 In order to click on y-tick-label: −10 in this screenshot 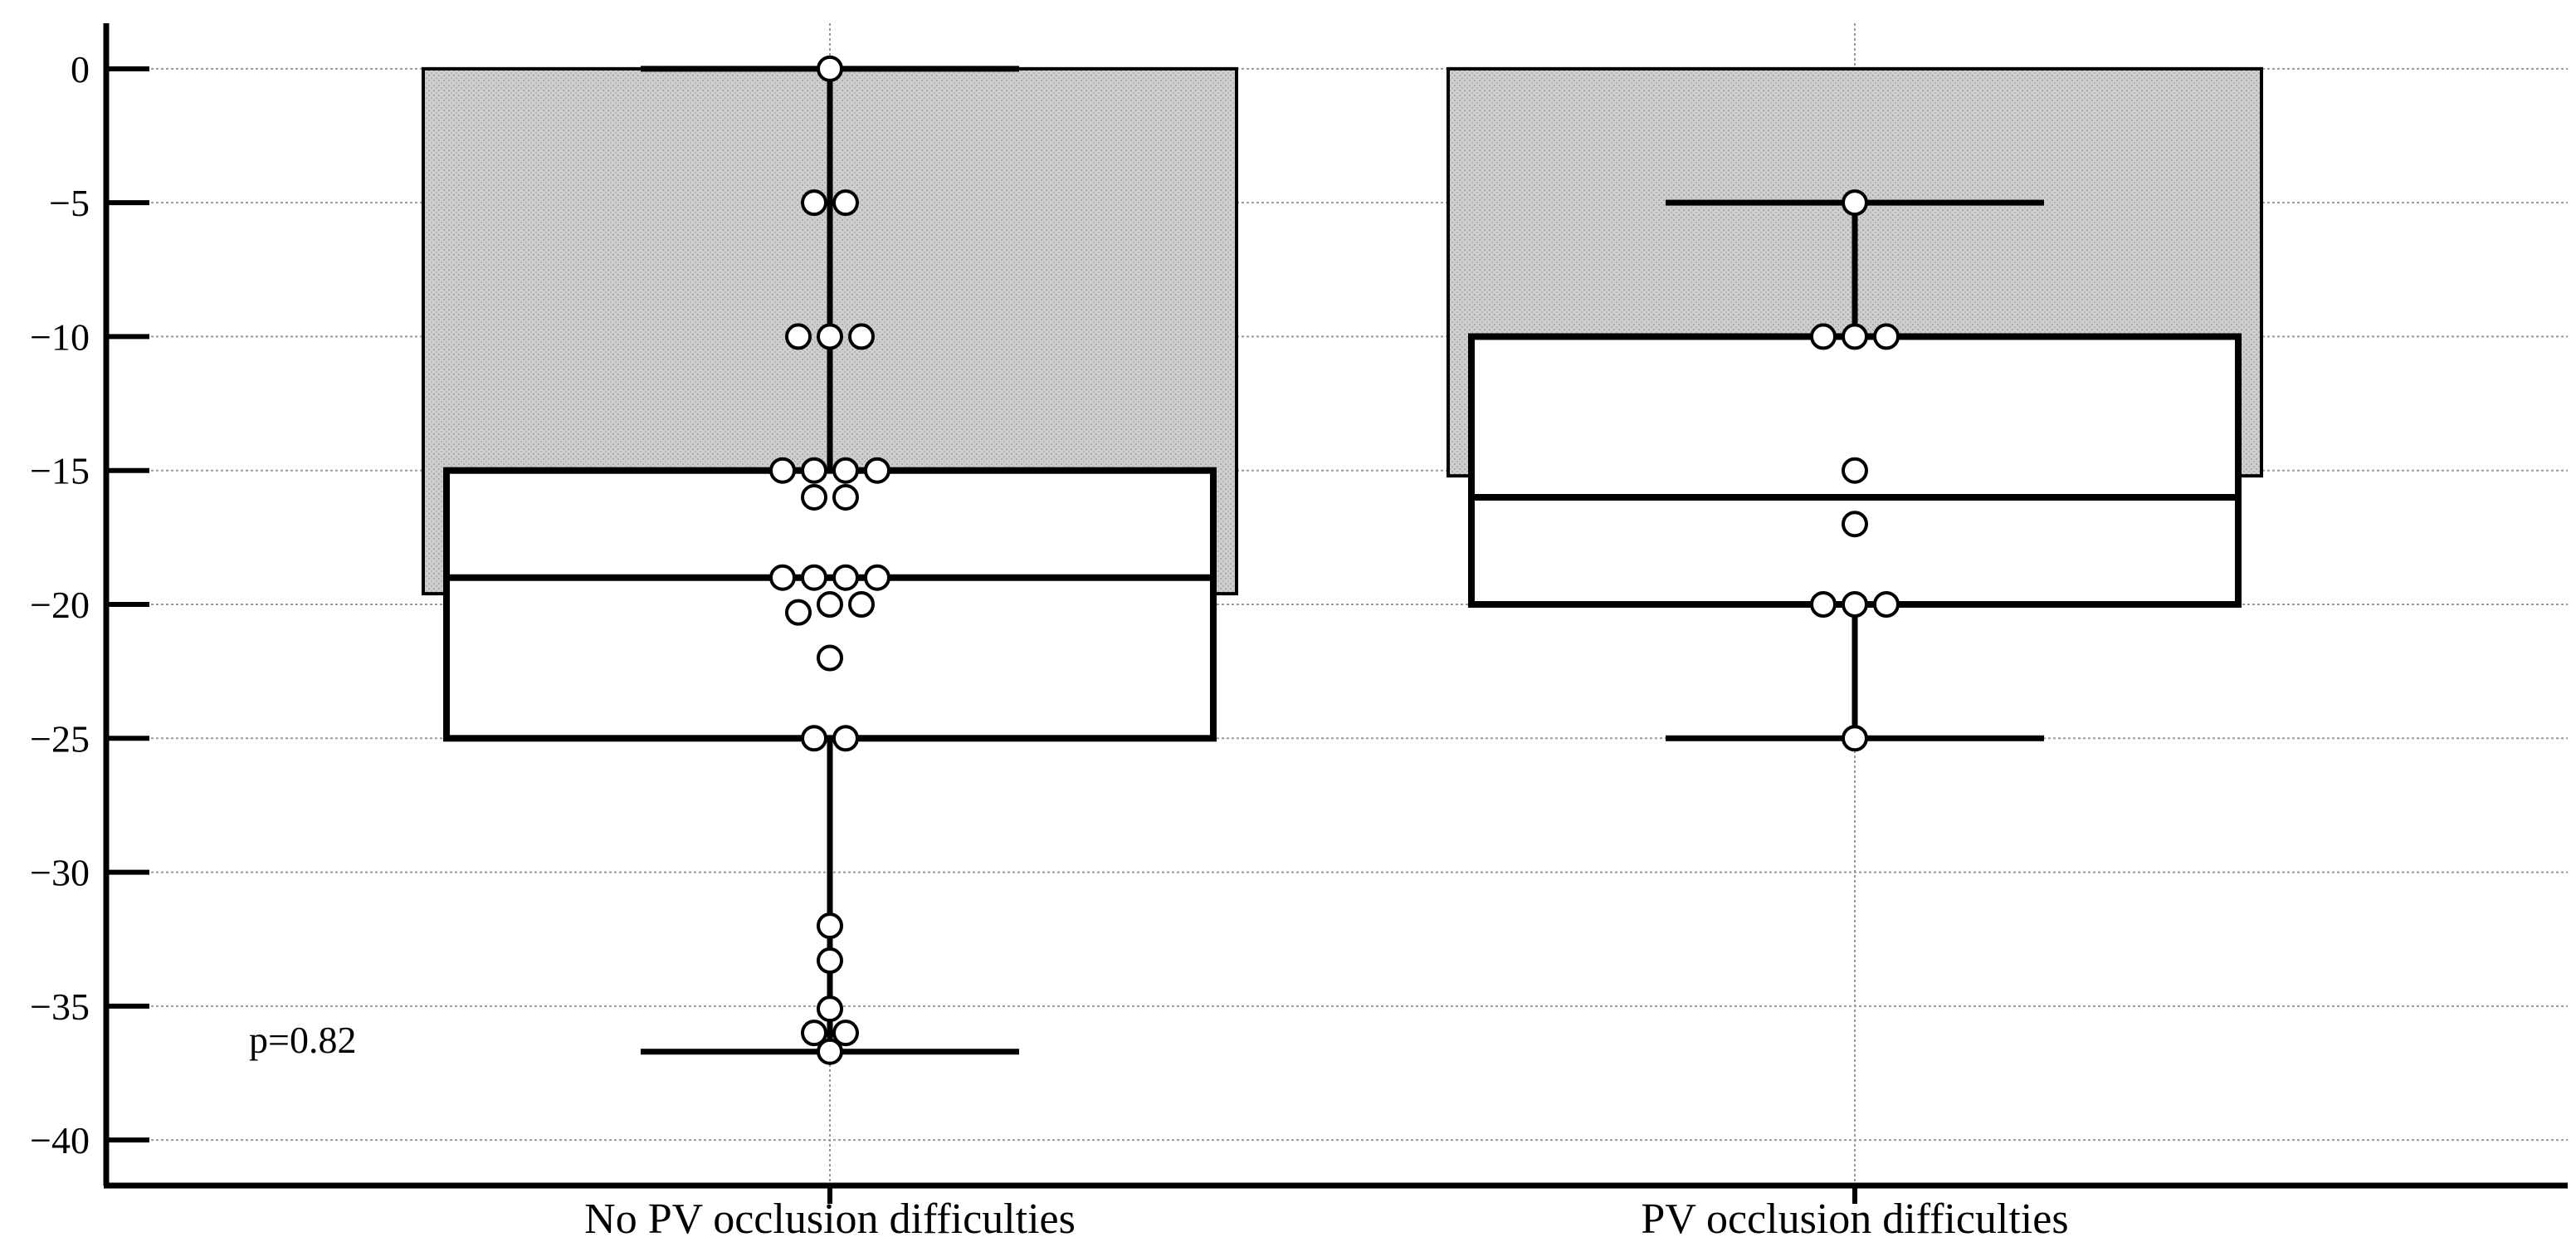, I will do `click(60, 336)`.